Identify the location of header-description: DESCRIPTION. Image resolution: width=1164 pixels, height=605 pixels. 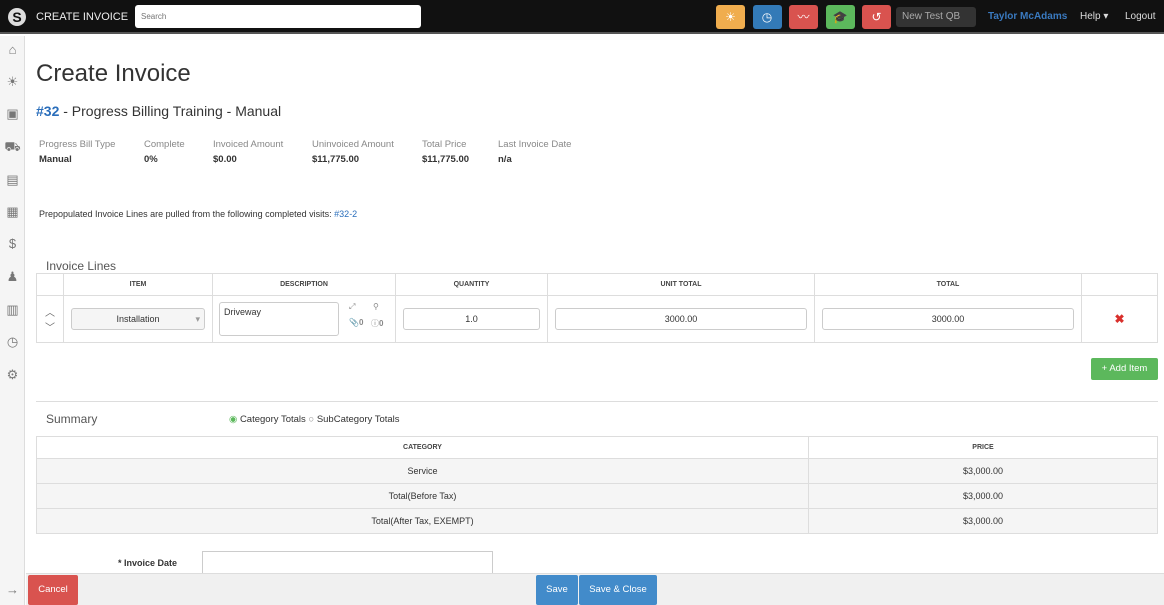
(304, 284).